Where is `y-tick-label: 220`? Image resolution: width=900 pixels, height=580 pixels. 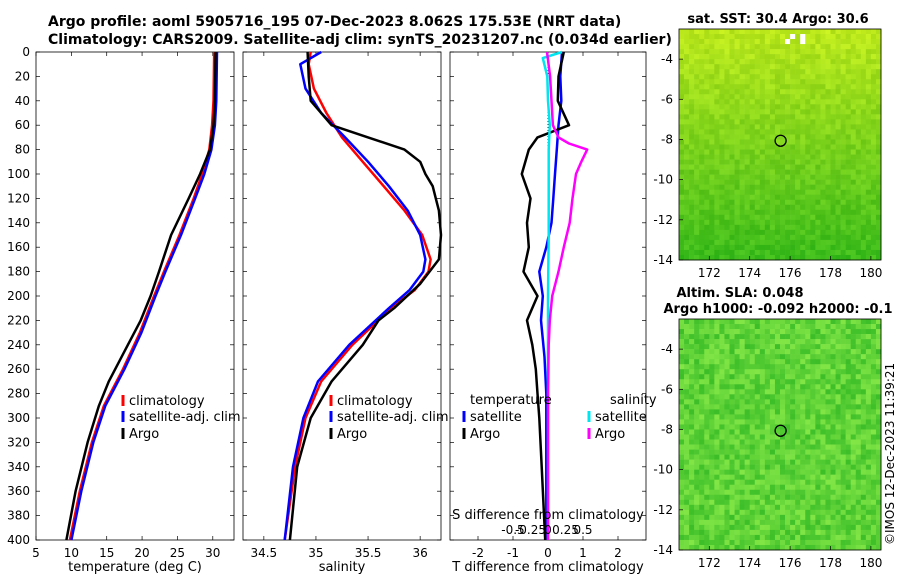
y-tick-label: 220 is located at coordinates (18, 320).